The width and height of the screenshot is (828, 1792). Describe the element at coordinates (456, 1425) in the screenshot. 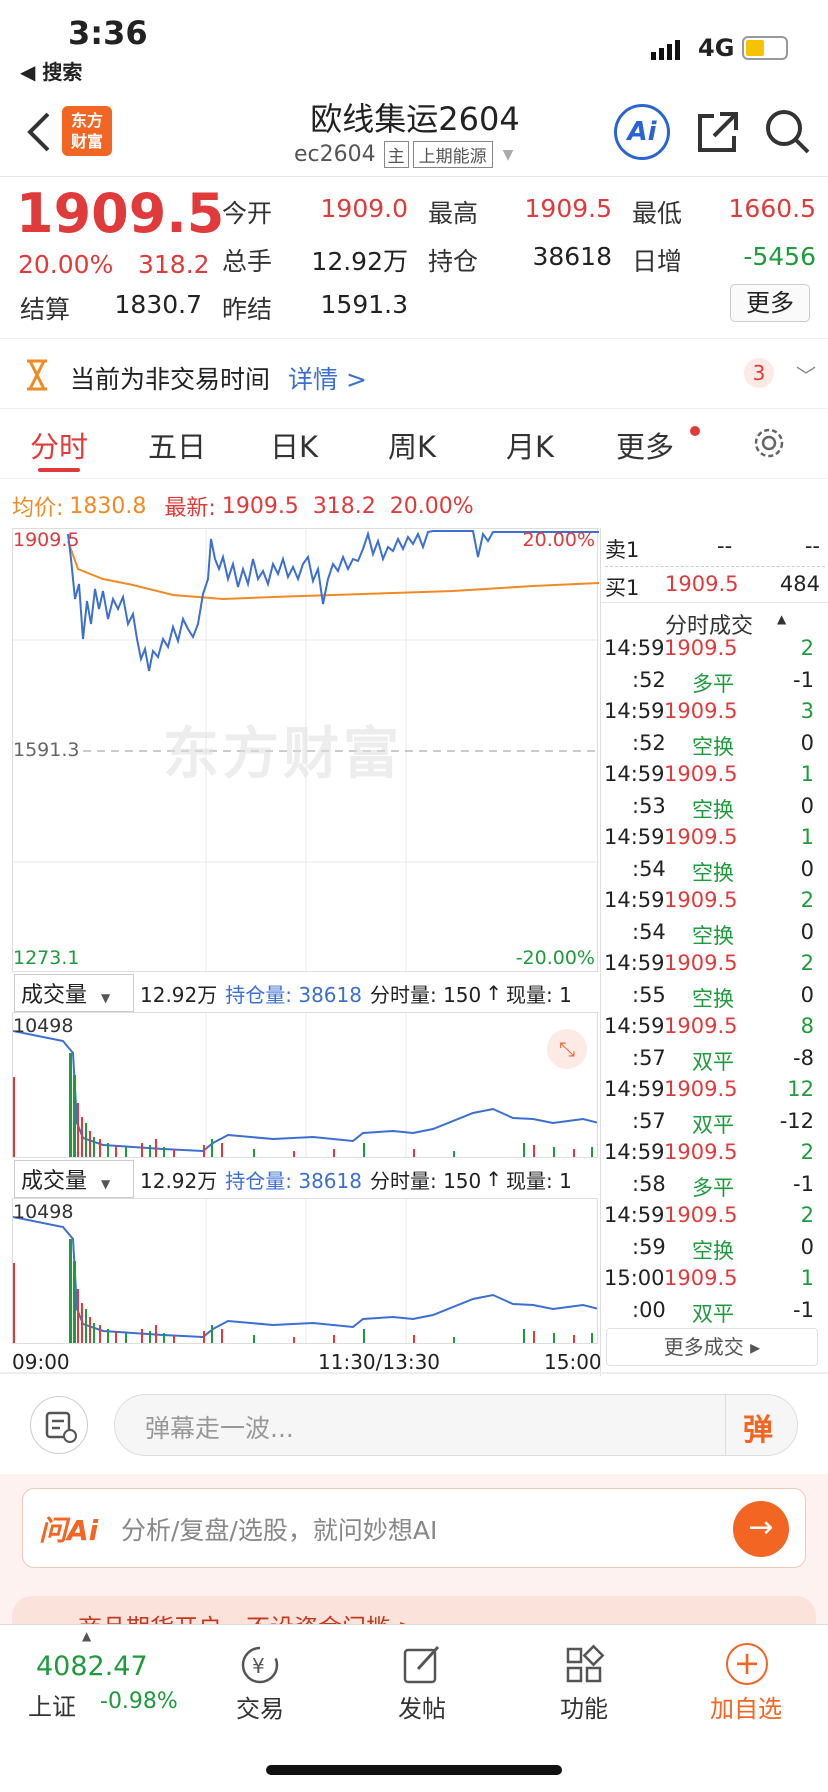

I see `barrage-input: 弹幕走一波... 弹` at that location.